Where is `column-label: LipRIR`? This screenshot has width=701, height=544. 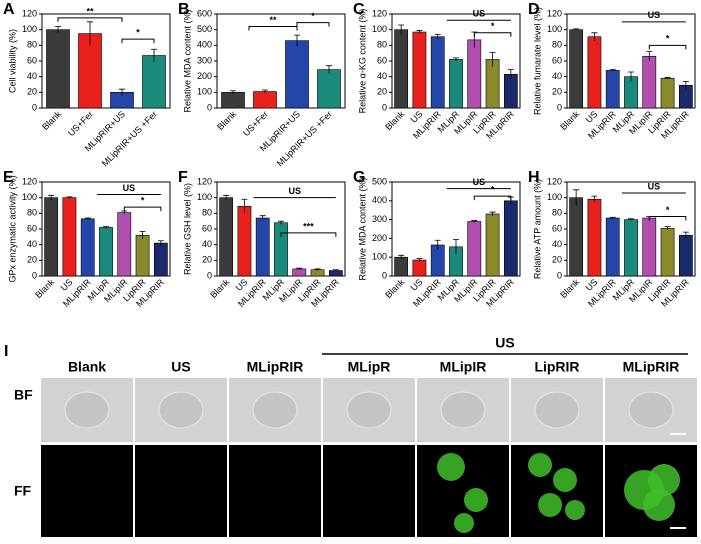 column-label: LipRIR is located at coordinates (556, 367).